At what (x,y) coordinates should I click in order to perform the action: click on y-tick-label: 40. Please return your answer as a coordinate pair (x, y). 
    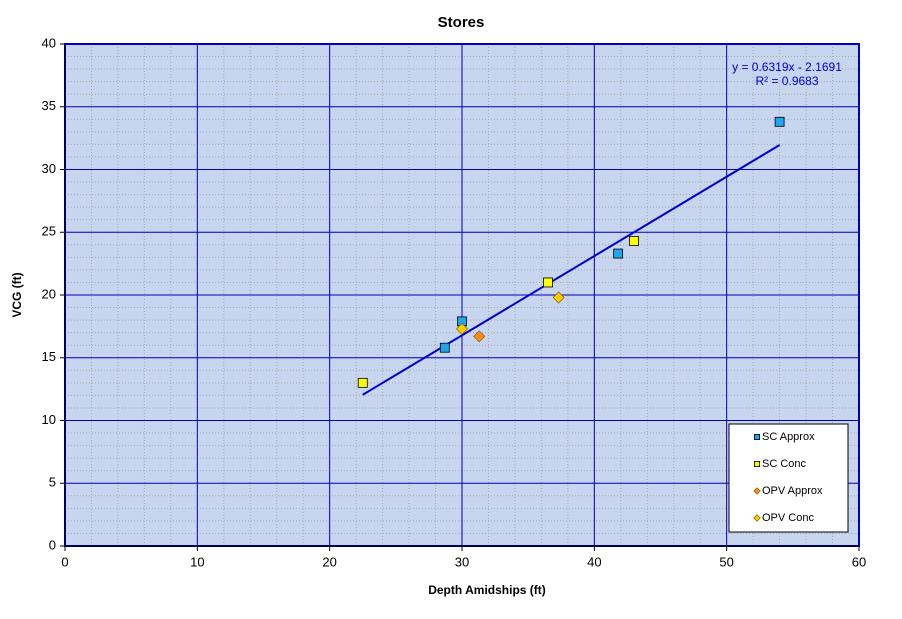
    Looking at the image, I should click on (49, 42).